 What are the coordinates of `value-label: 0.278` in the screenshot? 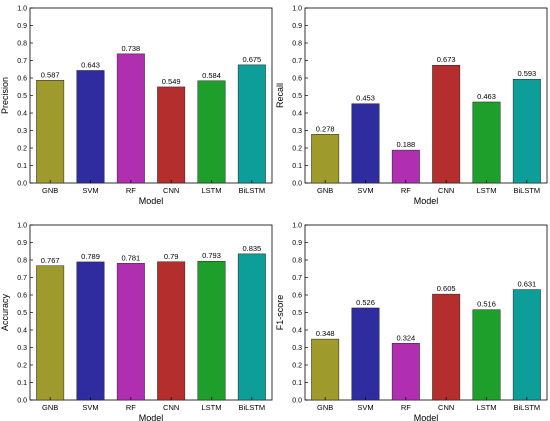 It's located at (325, 128).